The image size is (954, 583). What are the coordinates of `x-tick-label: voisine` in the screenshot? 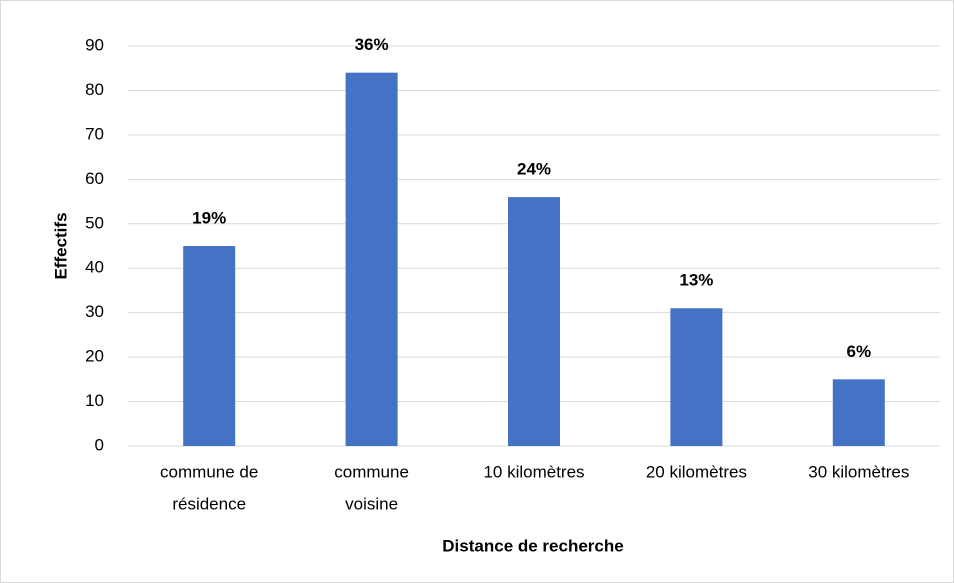 It's located at (371, 503).